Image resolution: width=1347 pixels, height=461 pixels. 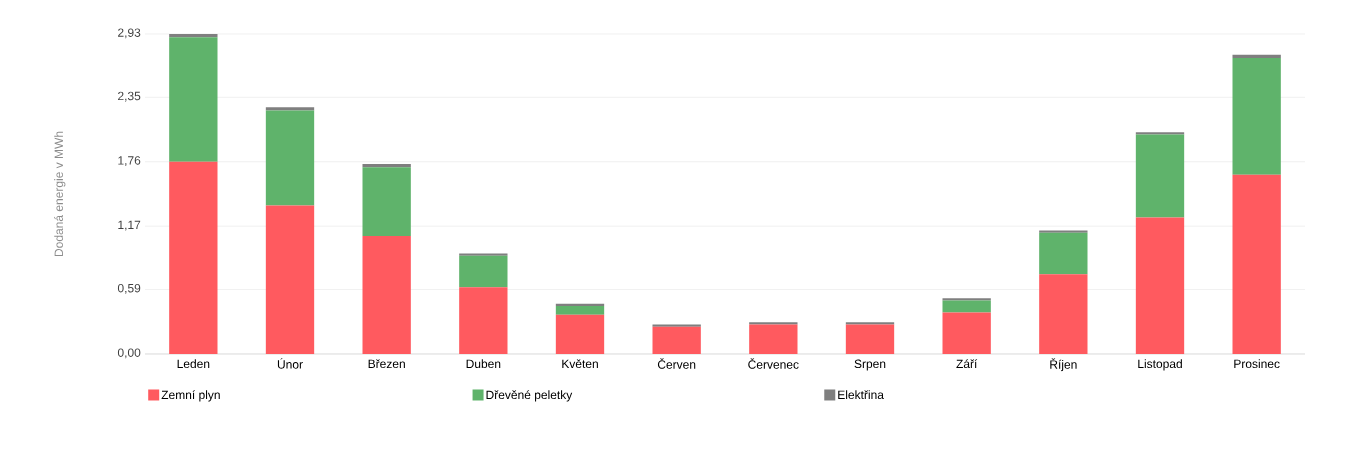 What do you see at coordinates (773, 363) in the screenshot?
I see `x-tick-label: Červenec` at bounding box center [773, 363].